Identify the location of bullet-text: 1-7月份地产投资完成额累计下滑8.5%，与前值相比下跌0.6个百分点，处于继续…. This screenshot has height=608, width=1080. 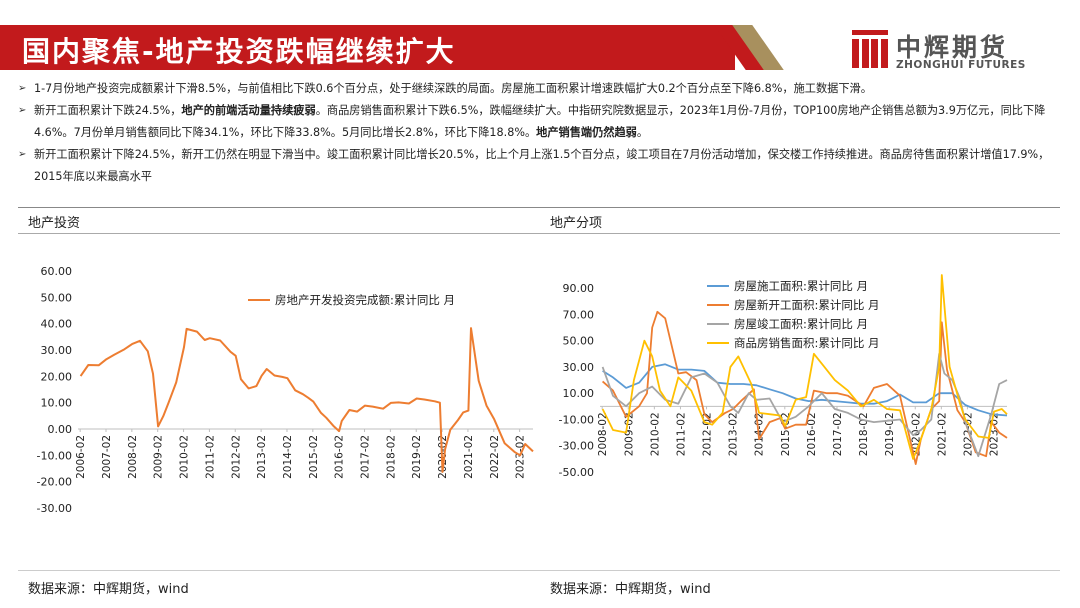
(453, 88).